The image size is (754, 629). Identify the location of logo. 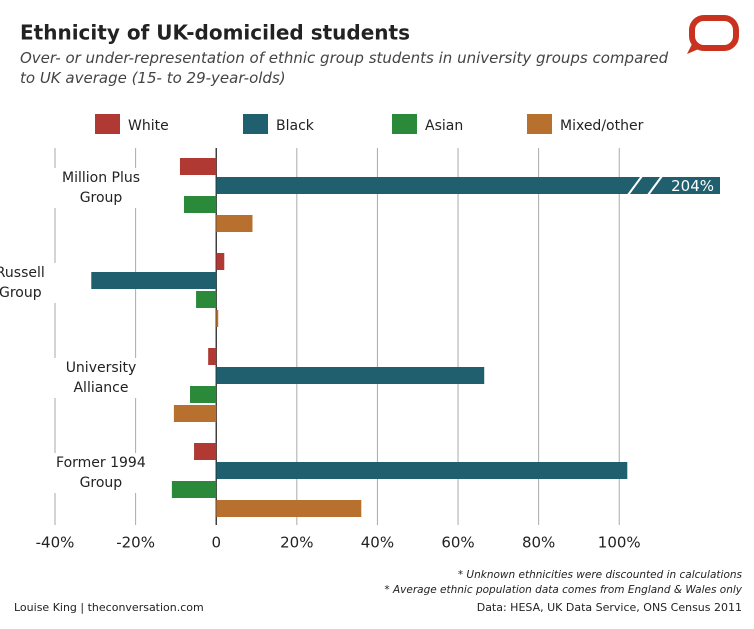
(713, 34).